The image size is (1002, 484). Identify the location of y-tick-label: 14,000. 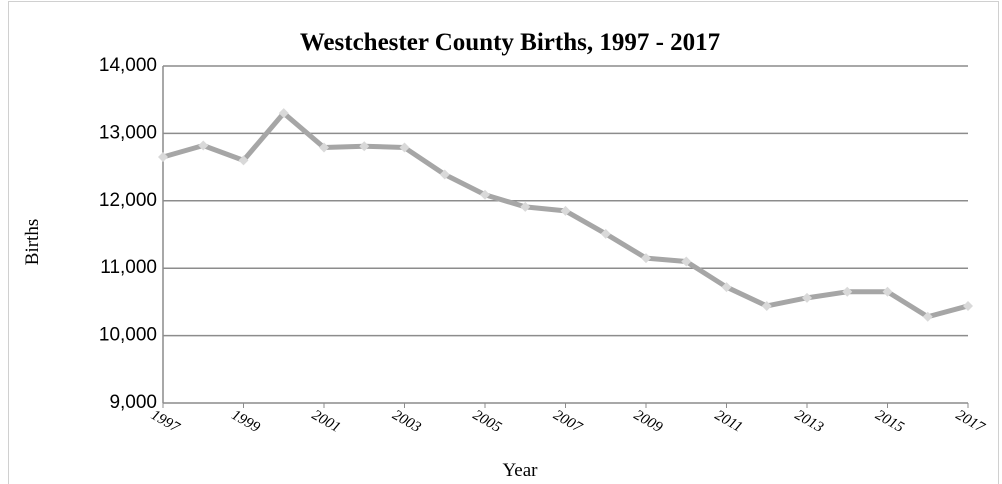
(128, 65).